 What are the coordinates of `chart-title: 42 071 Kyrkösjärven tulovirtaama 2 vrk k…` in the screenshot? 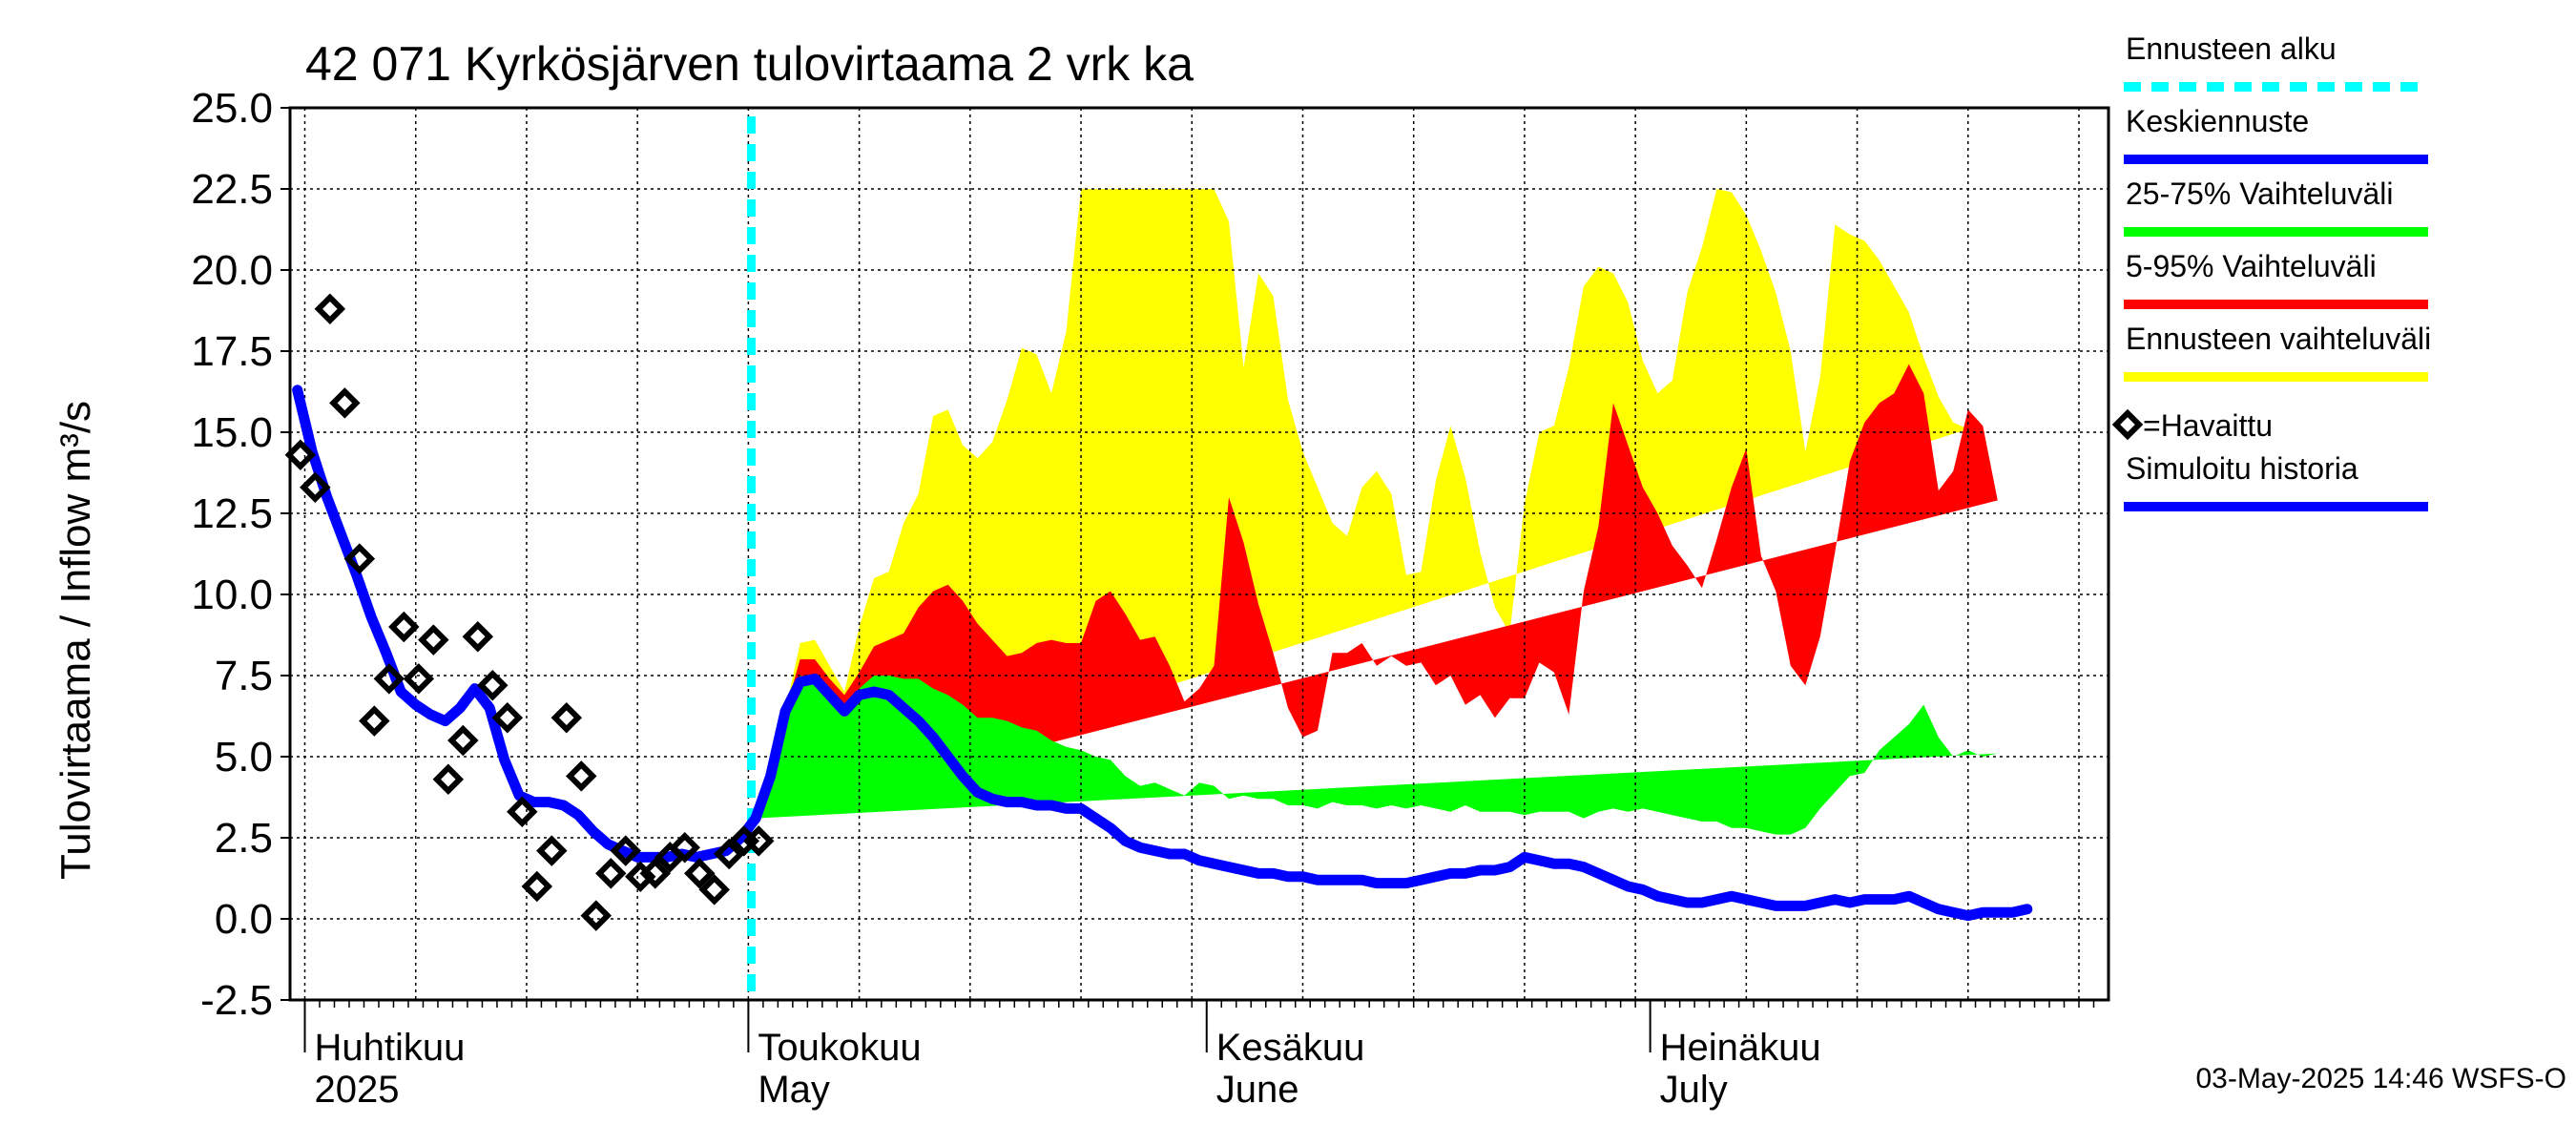 It's located at (749, 64).